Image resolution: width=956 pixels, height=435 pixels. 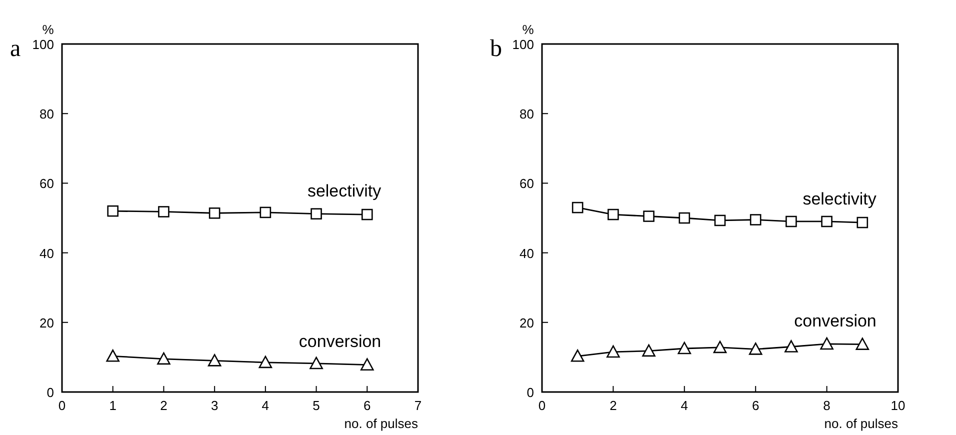 What do you see at coordinates (112, 405) in the screenshot?
I see `x-tick-label: 1` at bounding box center [112, 405].